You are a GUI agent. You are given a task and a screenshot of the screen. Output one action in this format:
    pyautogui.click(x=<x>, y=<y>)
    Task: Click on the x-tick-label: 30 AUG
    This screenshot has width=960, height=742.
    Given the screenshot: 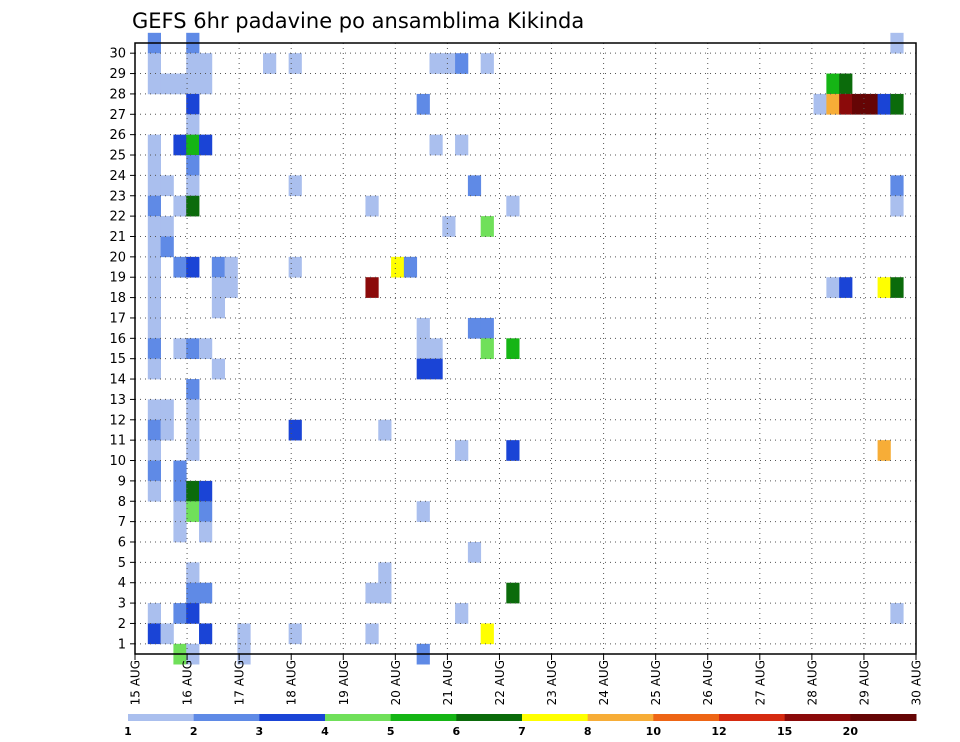 What is the action you would take?
    pyautogui.click(x=917, y=682)
    